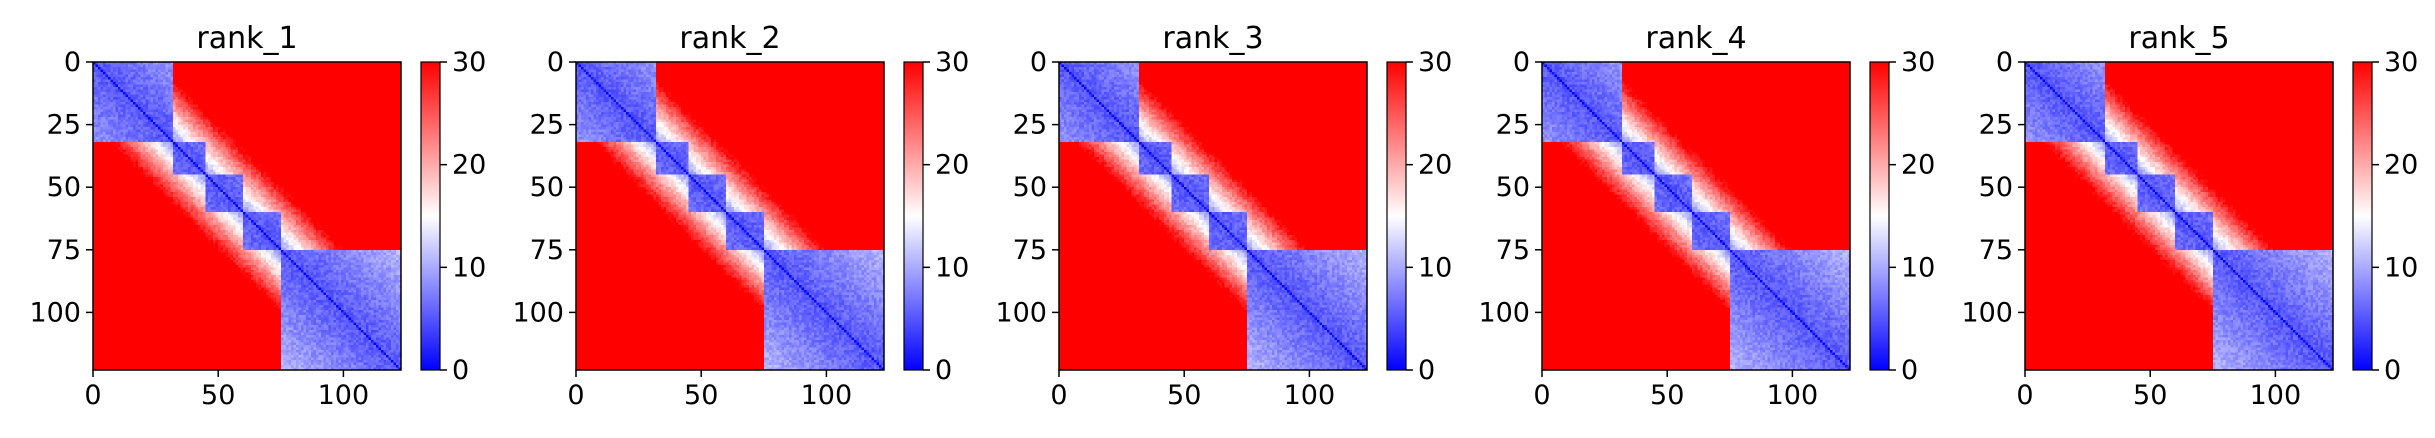 This screenshot has width=2435, height=438. What do you see at coordinates (2178, 38) in the screenshot?
I see `chart-title: rank_5` at bounding box center [2178, 38].